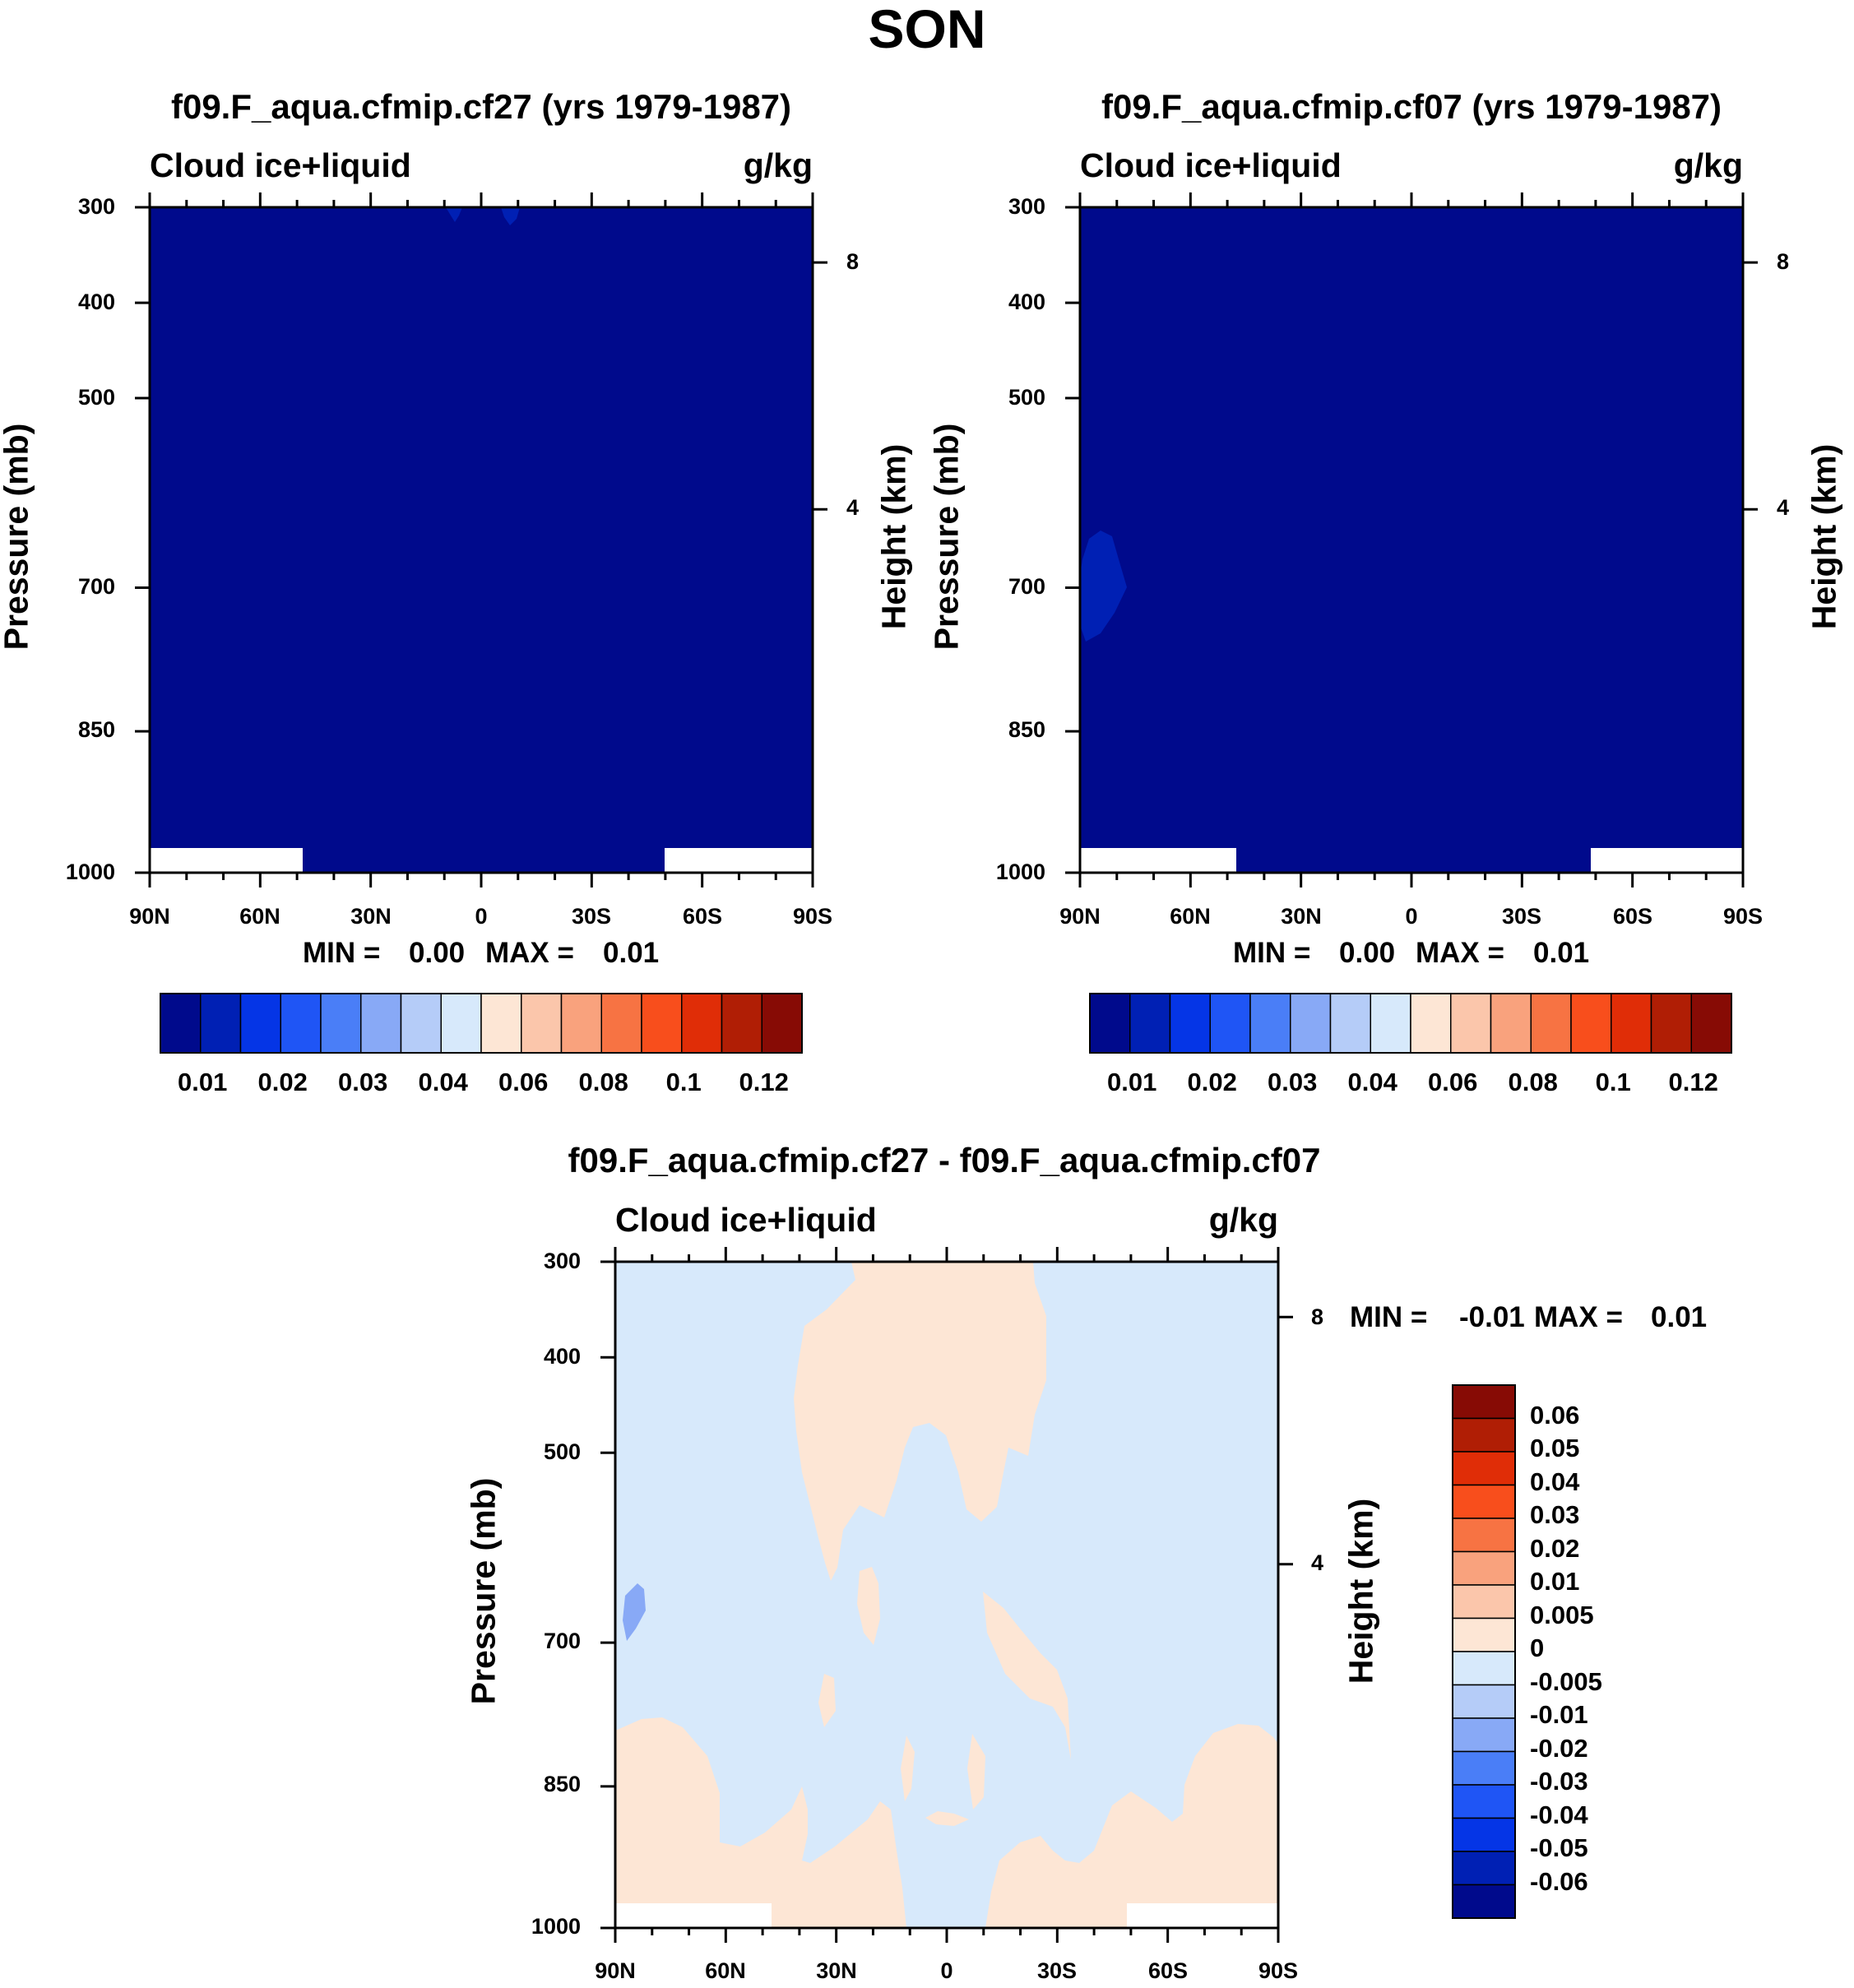 This screenshot has width=1854, height=1988. I want to click on max-label-cf07: MAX =, so click(1460, 953).